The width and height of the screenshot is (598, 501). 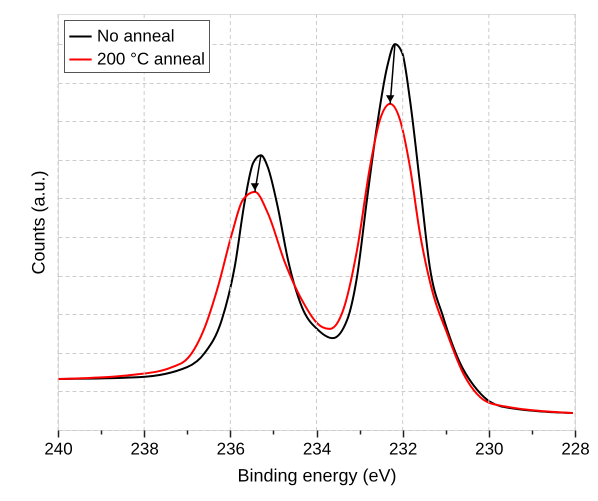 I want to click on x-tick-label: 234, so click(x=317, y=449).